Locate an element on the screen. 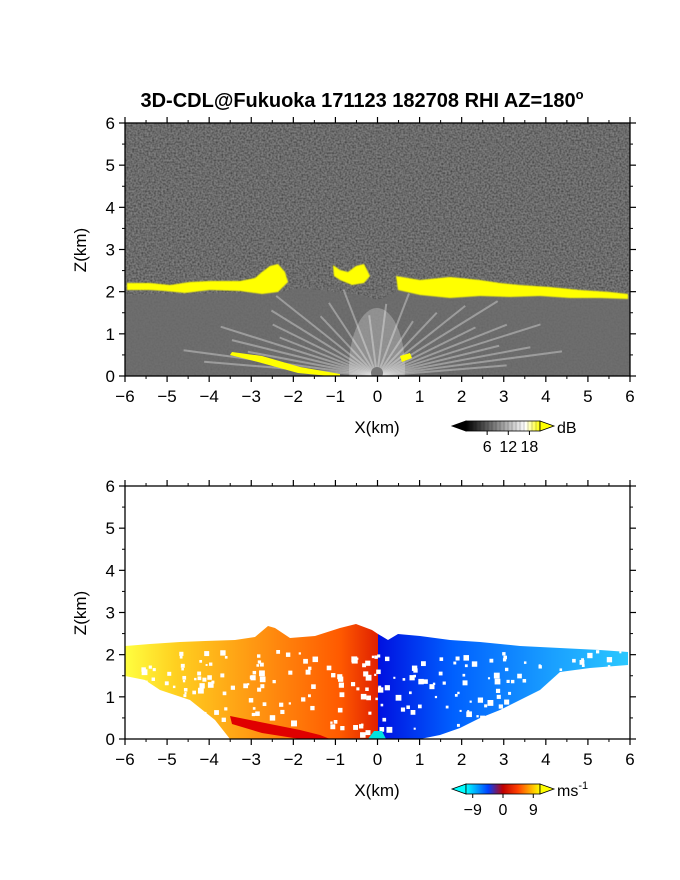 The image size is (680, 880). y-tick-label: 0 is located at coordinates (110, 739).